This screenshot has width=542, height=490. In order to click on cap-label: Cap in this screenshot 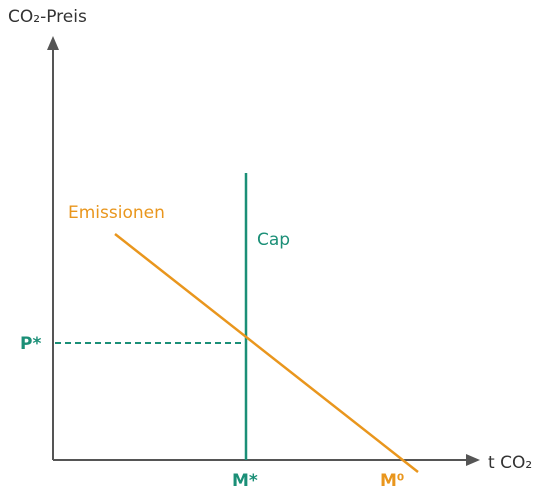, I will do `click(273, 240)`.